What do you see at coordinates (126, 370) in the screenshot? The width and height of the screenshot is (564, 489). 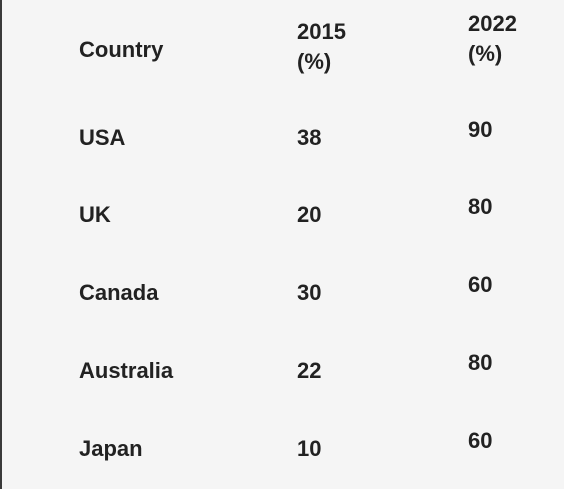 I see `table-row-country: Australia` at bounding box center [126, 370].